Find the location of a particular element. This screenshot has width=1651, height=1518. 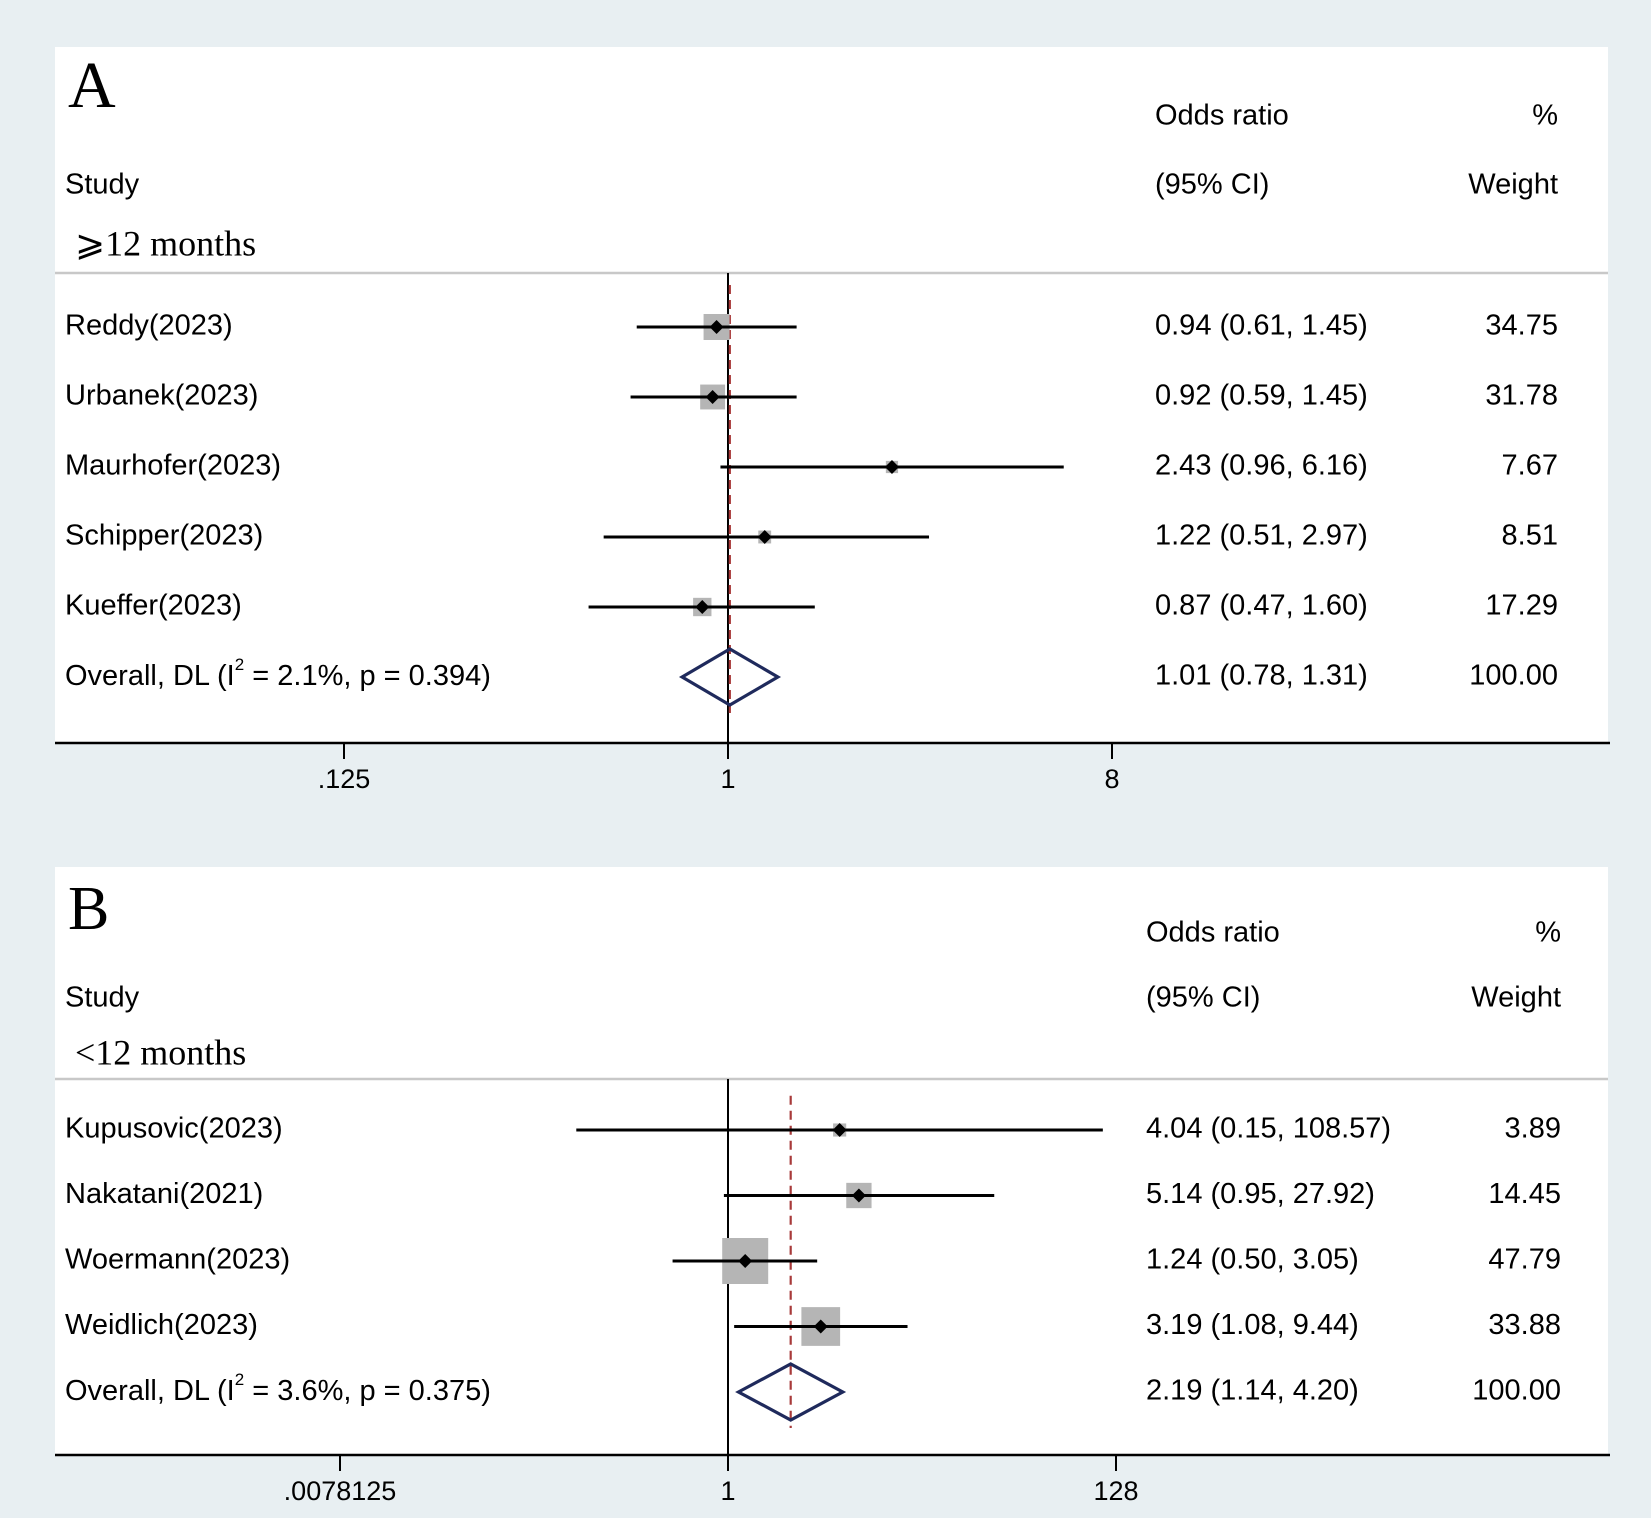

odds-ratio-ci: 0.92 (0.59, 1.45) is located at coordinates (1261, 396).